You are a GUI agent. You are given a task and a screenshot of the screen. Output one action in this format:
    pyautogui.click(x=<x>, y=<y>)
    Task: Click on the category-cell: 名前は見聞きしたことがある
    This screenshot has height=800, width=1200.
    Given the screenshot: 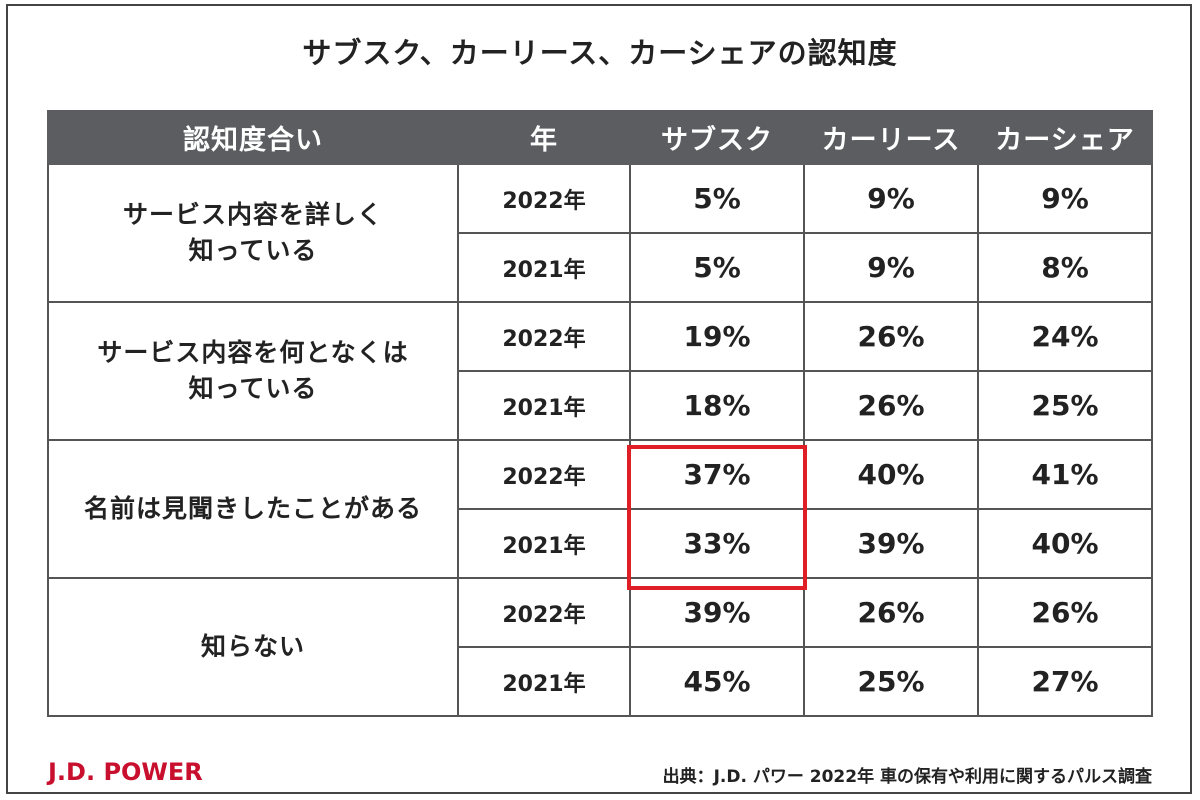 What is the action you would take?
    pyautogui.click(x=253, y=509)
    